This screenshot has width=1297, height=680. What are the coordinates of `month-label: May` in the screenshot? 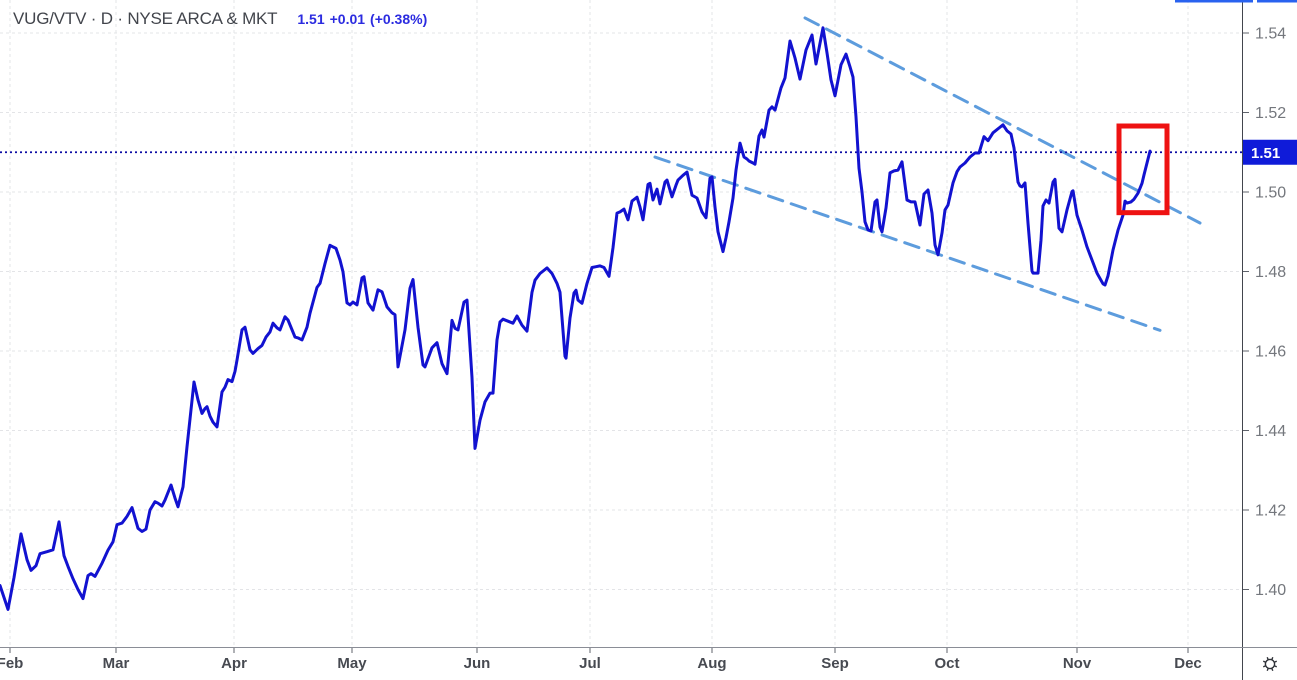 It's located at (352, 663).